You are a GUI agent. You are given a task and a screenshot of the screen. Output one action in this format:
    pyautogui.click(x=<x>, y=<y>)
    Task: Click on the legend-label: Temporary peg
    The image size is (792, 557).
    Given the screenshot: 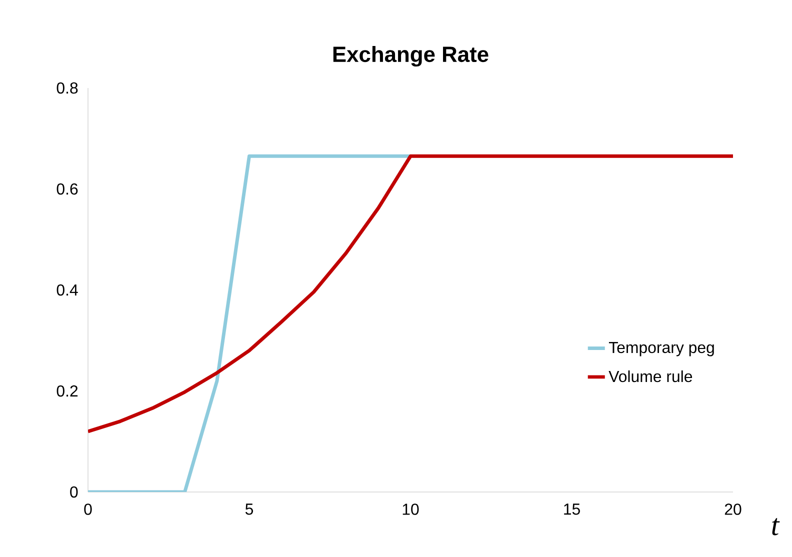 What is the action you would take?
    pyautogui.click(x=661, y=349)
    